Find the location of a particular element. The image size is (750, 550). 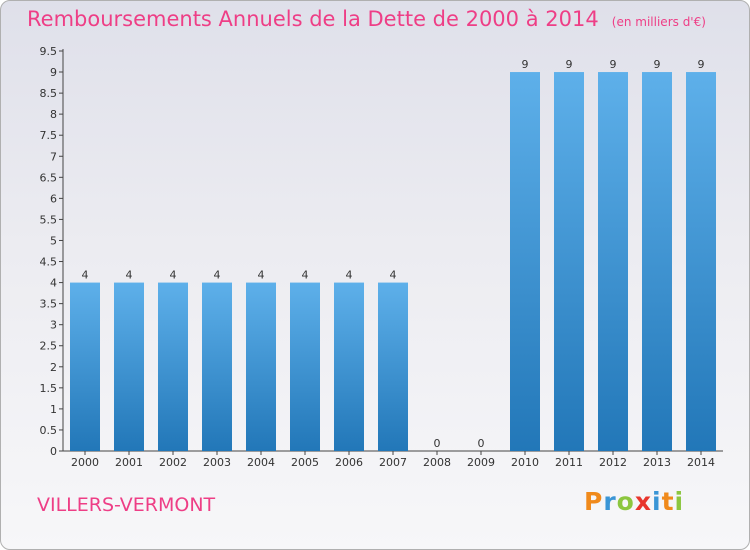

y-tick-label: 4 is located at coordinates (53, 283).